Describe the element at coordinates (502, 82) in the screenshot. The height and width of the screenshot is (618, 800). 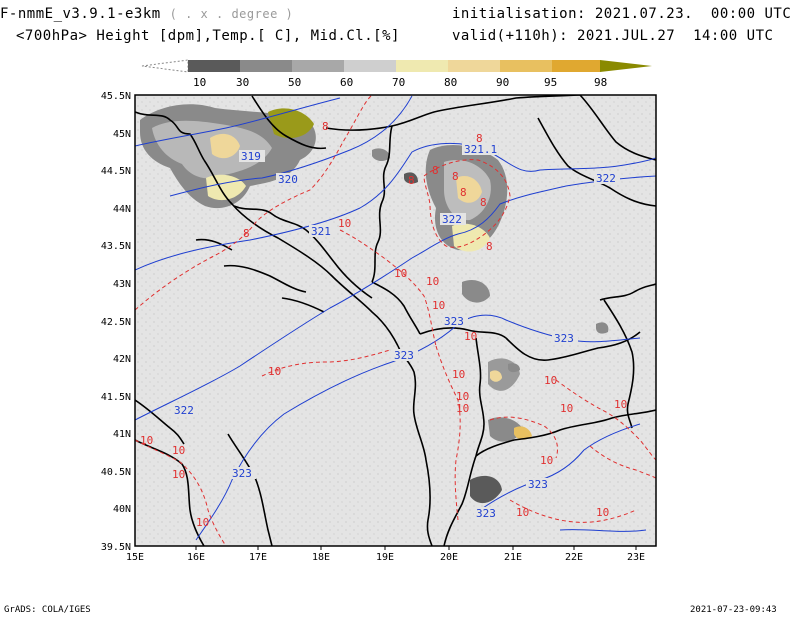
I see `legend-tick-6: 90` at that location.